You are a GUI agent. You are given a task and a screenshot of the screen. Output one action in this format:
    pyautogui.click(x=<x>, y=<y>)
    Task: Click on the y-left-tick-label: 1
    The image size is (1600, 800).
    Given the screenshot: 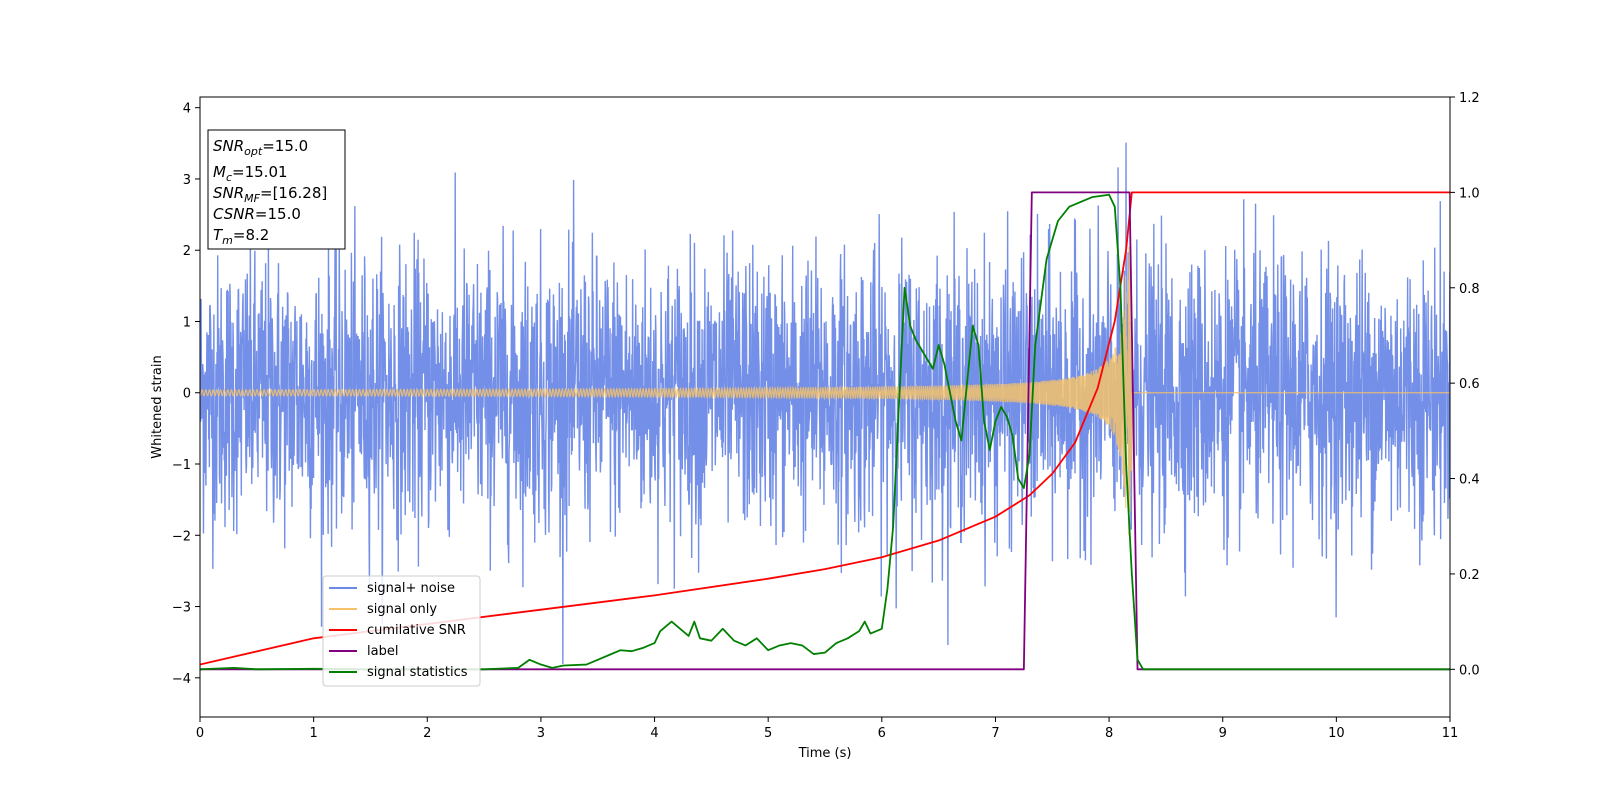 What is the action you would take?
    pyautogui.click(x=187, y=322)
    